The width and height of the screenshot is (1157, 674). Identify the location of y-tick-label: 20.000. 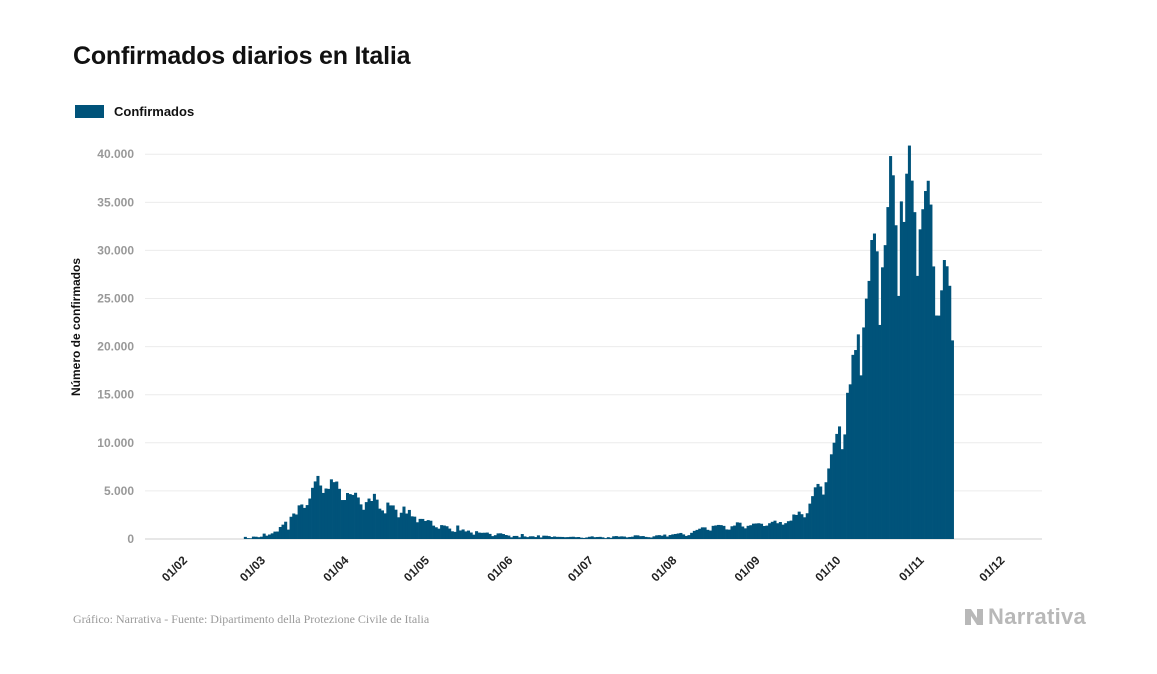
(115, 347).